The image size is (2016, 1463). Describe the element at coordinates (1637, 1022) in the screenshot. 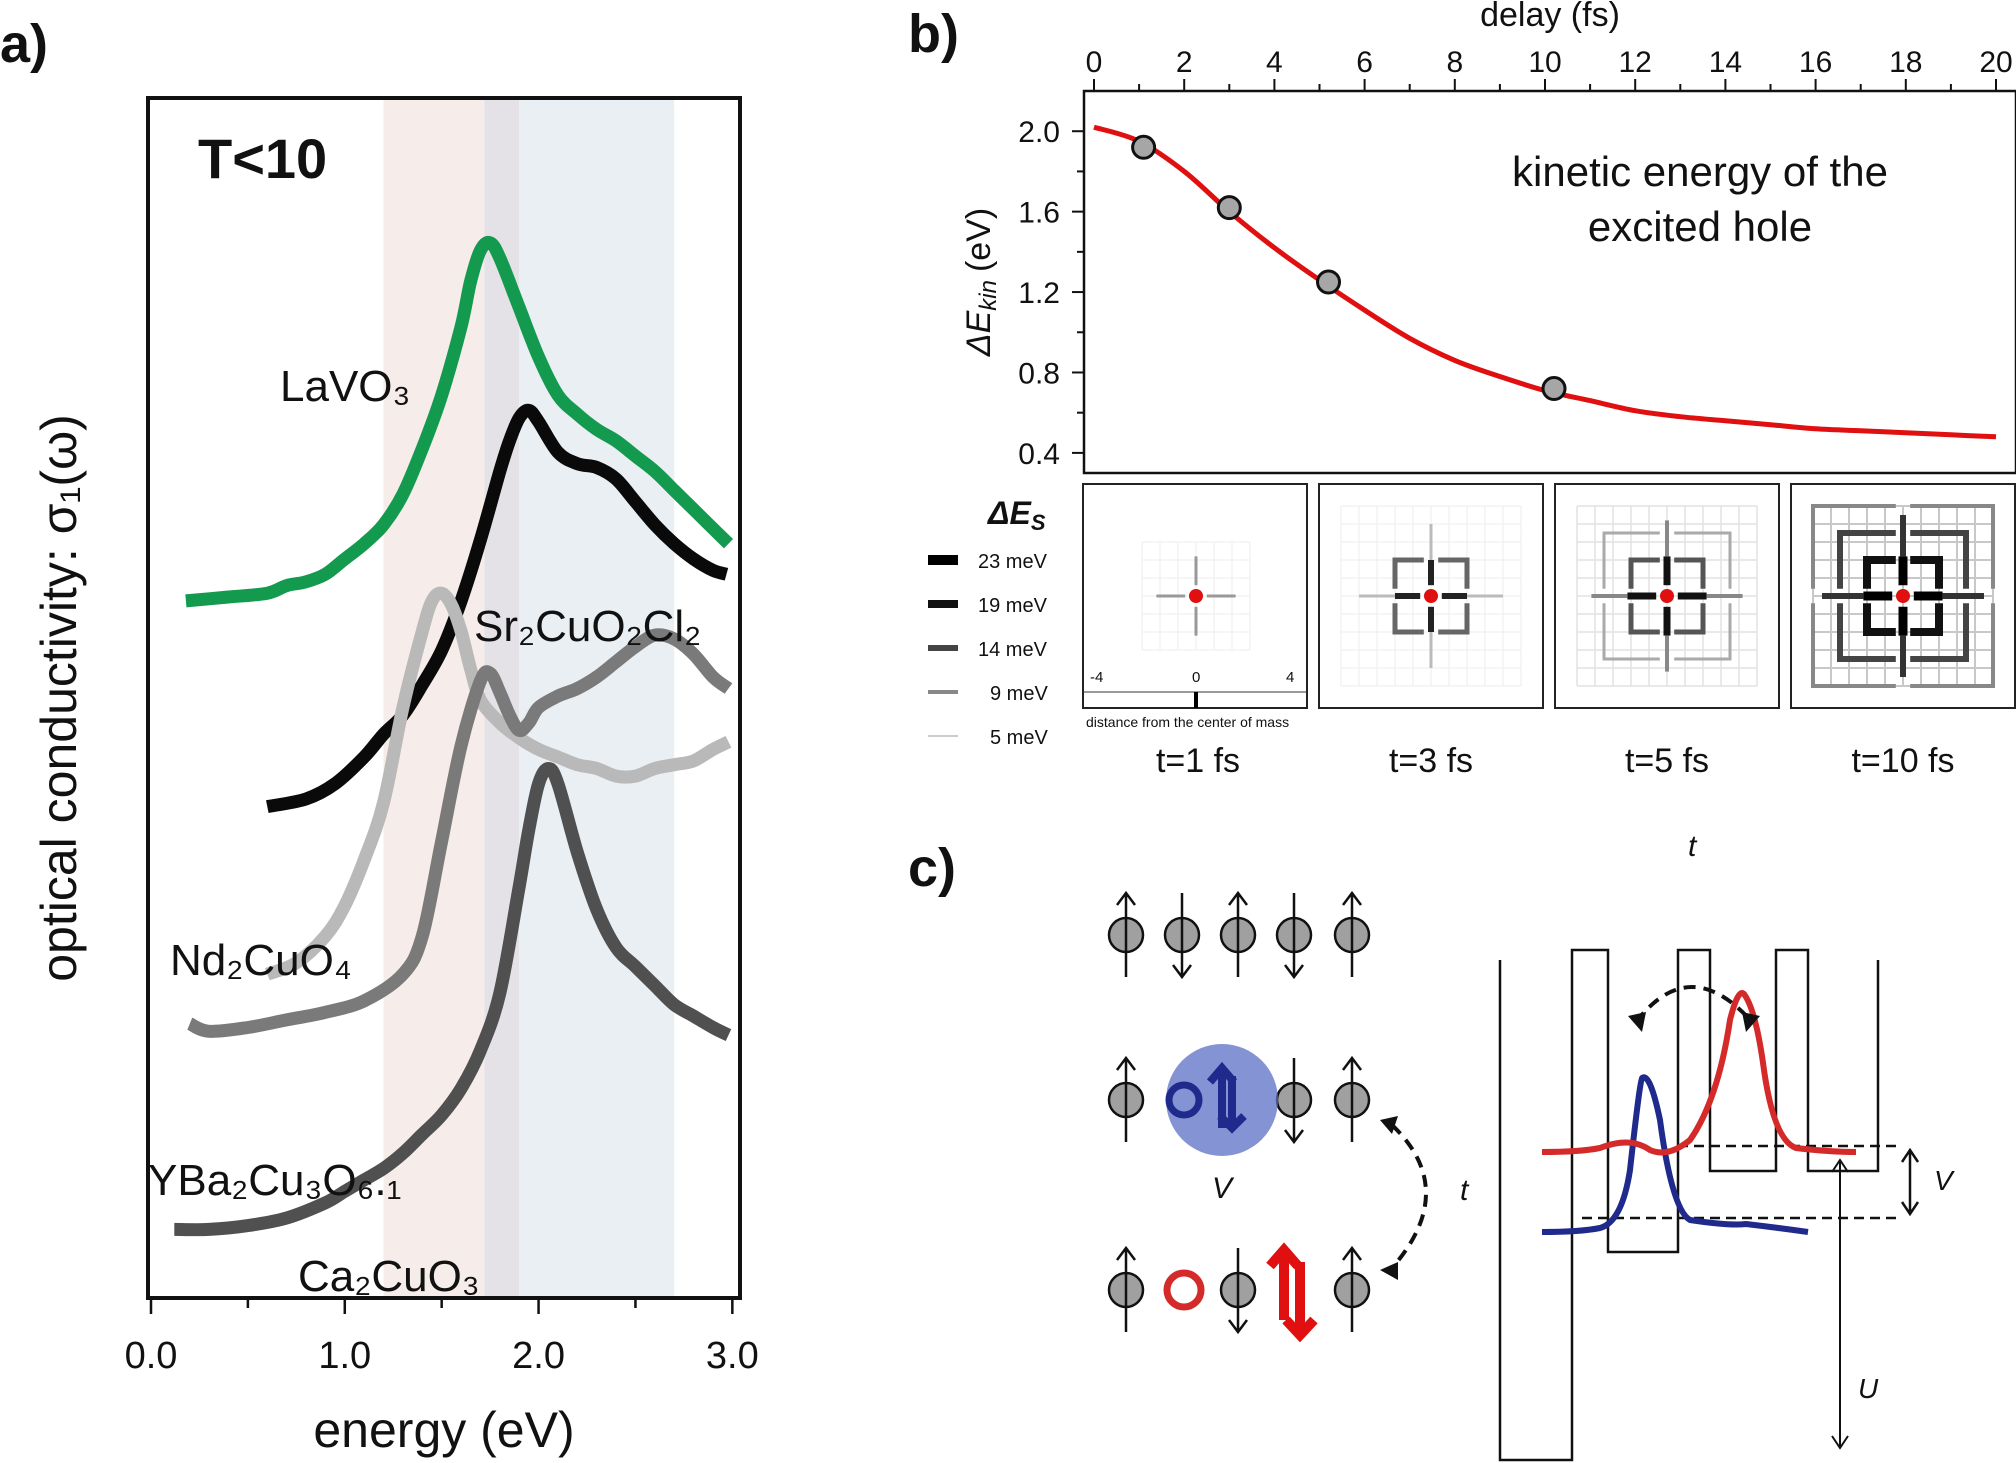

I see `hopping-arrowhead-left` at that location.